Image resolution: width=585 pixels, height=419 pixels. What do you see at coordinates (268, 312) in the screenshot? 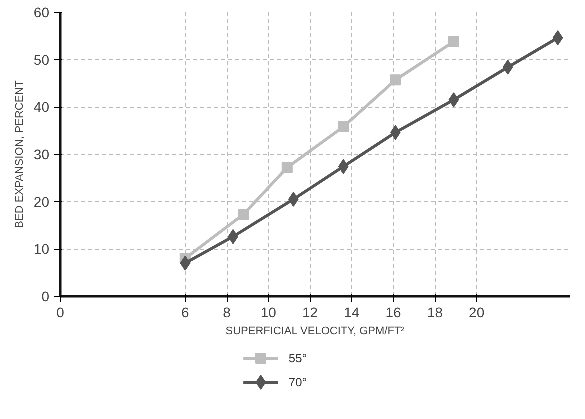
I see `x-tick-label: 10` at bounding box center [268, 312].